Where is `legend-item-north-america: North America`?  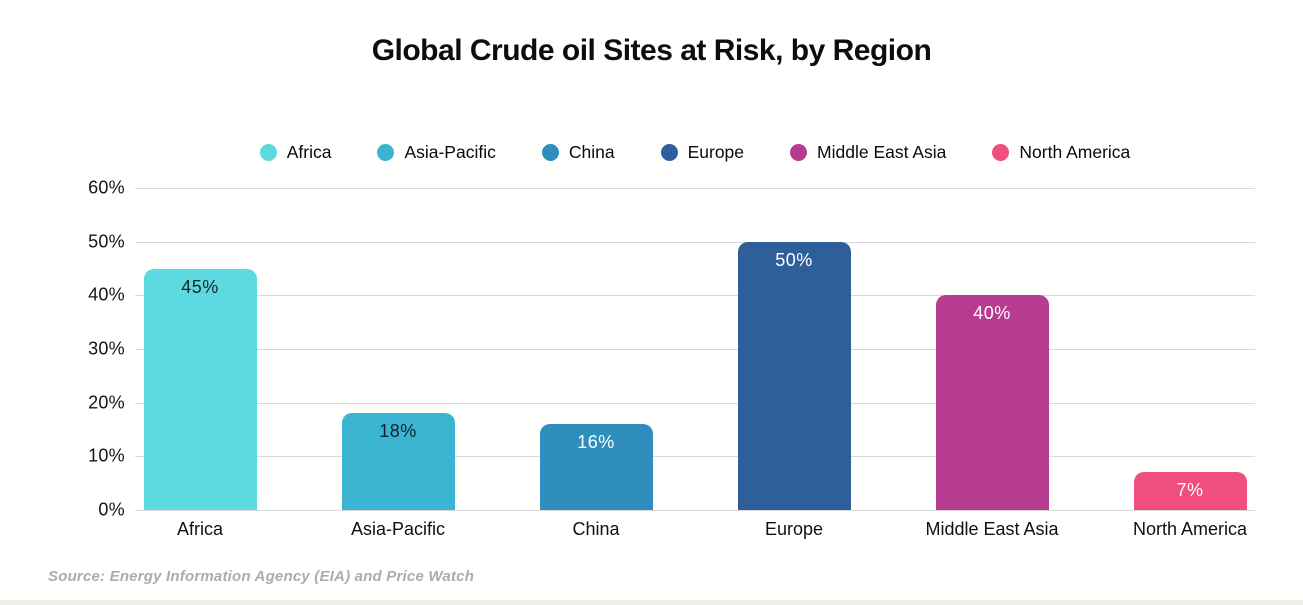 legend-item-north-america: North America is located at coordinates (1061, 152).